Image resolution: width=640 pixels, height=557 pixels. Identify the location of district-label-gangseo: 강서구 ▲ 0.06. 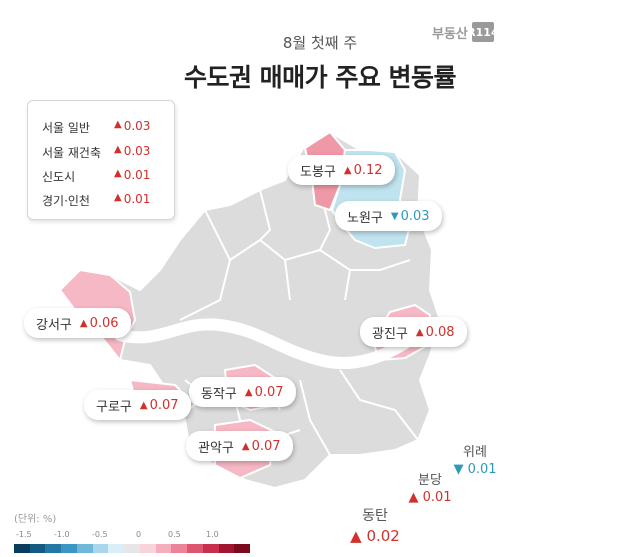
(77, 323).